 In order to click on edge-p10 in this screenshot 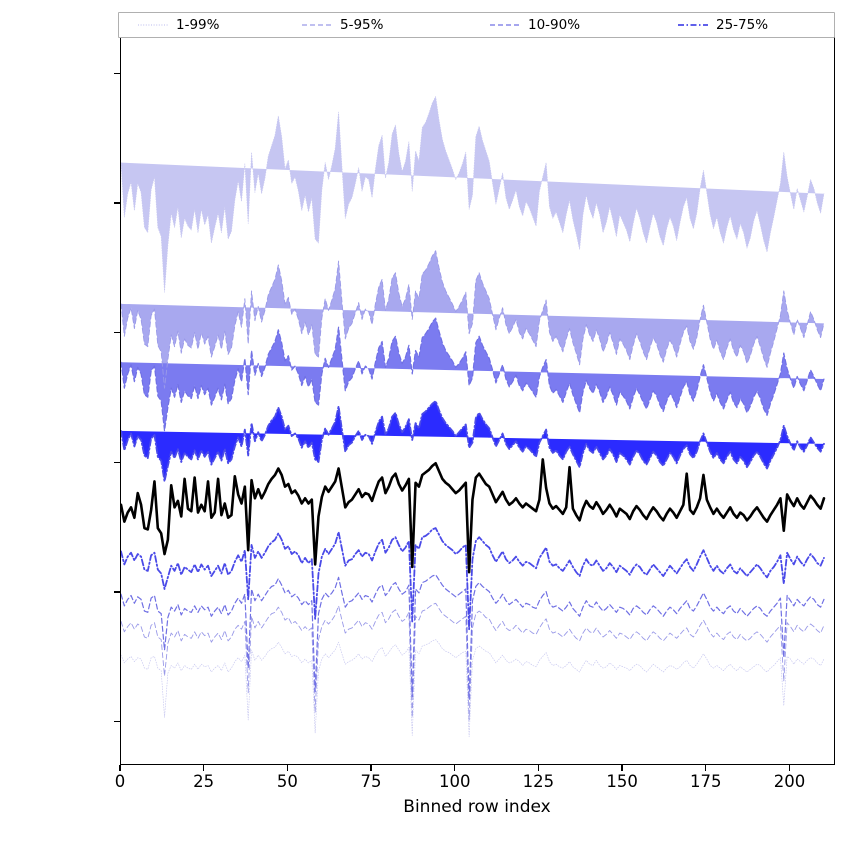, I will do `click(473, 637)`.